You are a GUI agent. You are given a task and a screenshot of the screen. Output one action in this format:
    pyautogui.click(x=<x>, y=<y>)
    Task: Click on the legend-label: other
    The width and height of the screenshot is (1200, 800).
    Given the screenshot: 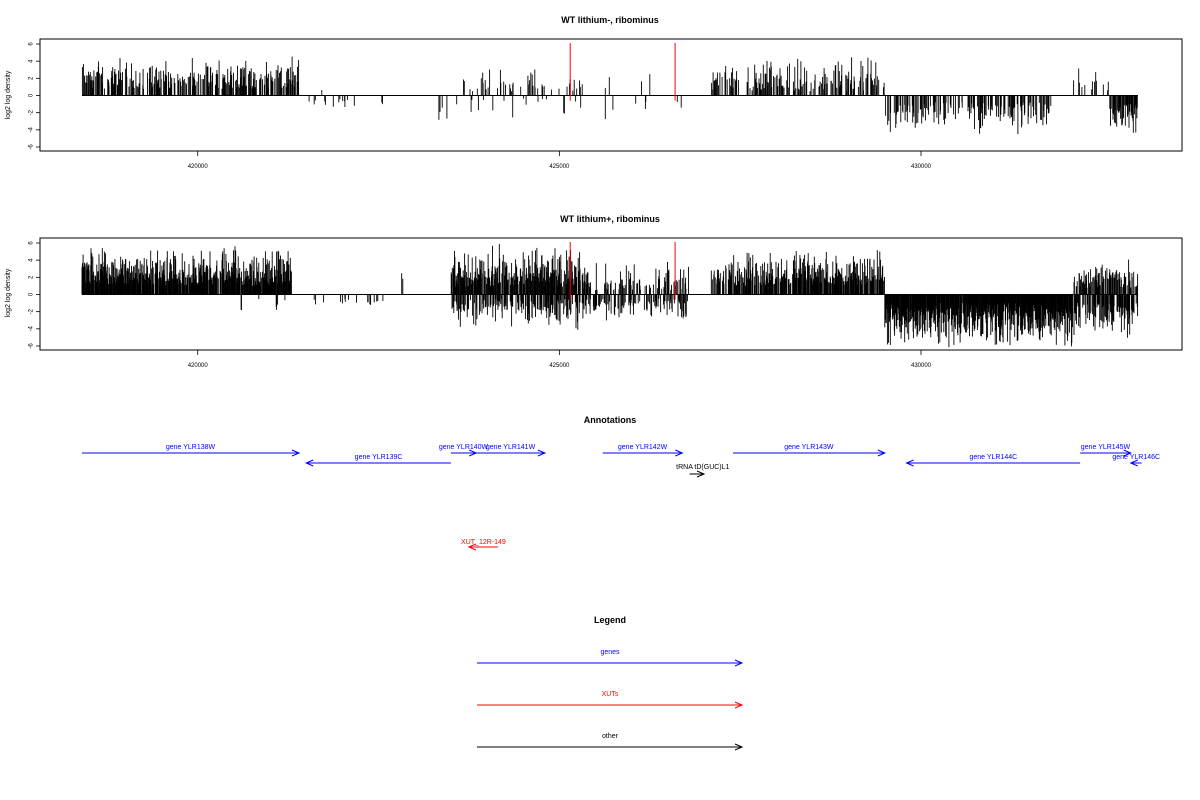 What is the action you would take?
    pyautogui.click(x=610, y=736)
    